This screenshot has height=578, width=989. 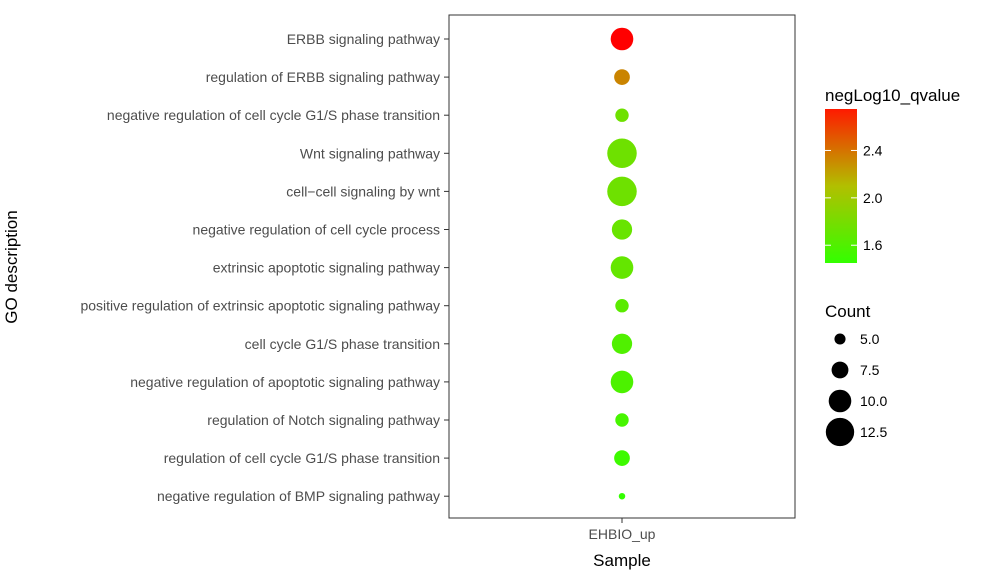 What do you see at coordinates (856, 374) in the screenshot?
I see `size-legend: Count 5.0 7.5 10.0 12.5` at bounding box center [856, 374].